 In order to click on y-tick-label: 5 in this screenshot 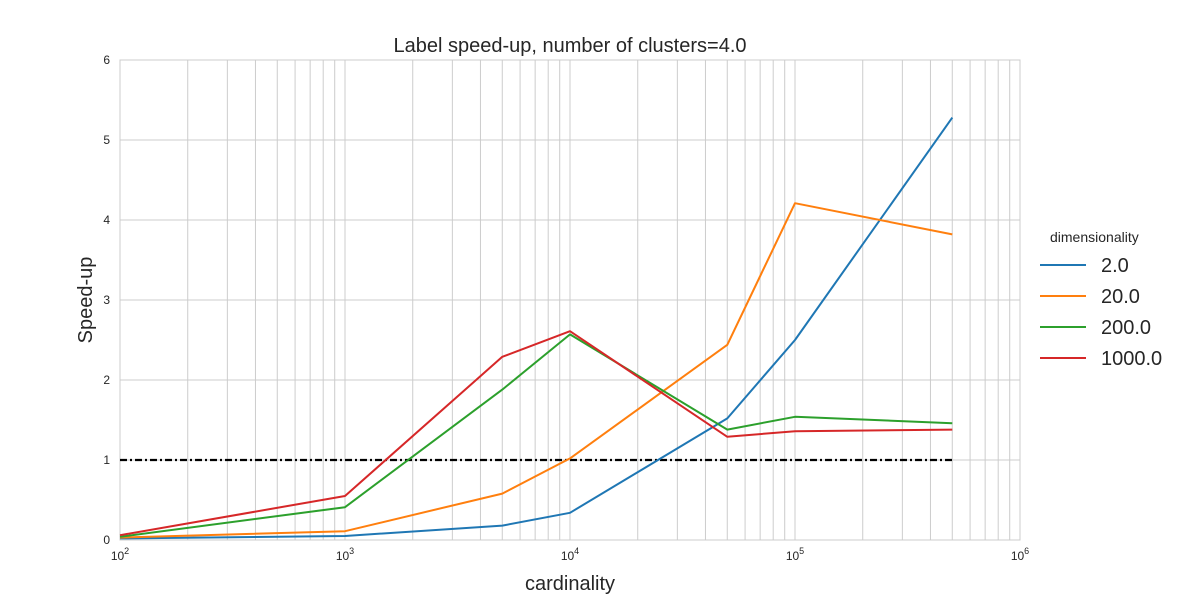, I will do `click(106, 140)`.